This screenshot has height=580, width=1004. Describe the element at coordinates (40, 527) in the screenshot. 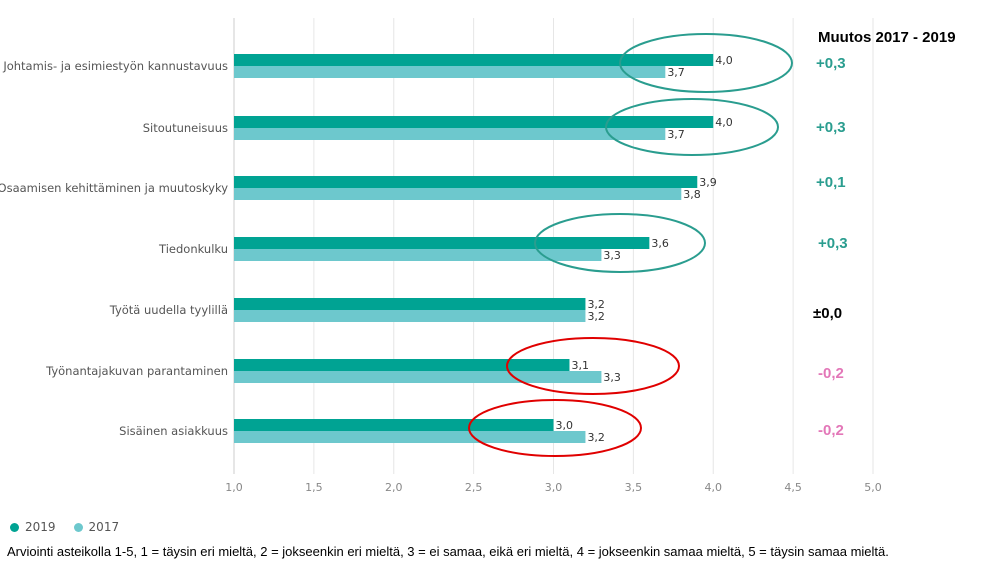

I see `legend-label-2019: 2019` at that location.